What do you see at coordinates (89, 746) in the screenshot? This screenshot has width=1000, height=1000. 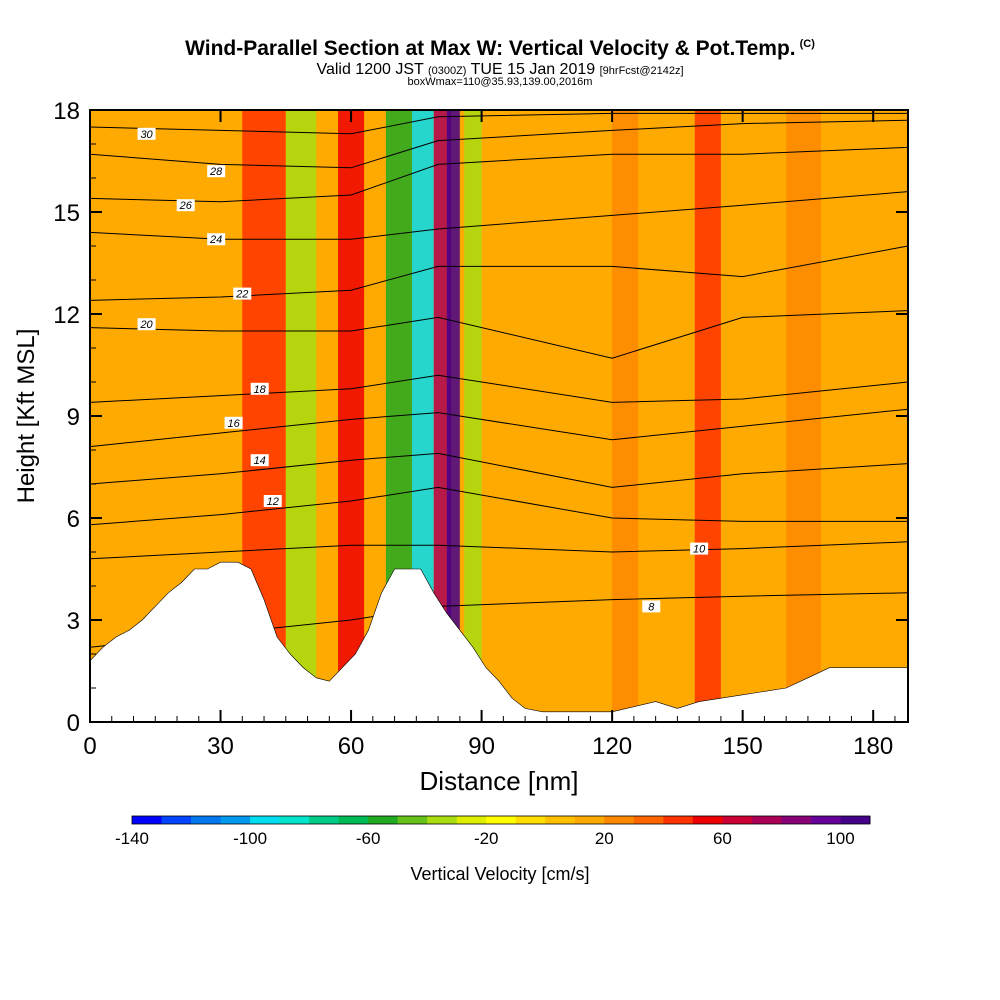 I see `x-tick-label-0: 0` at bounding box center [89, 746].